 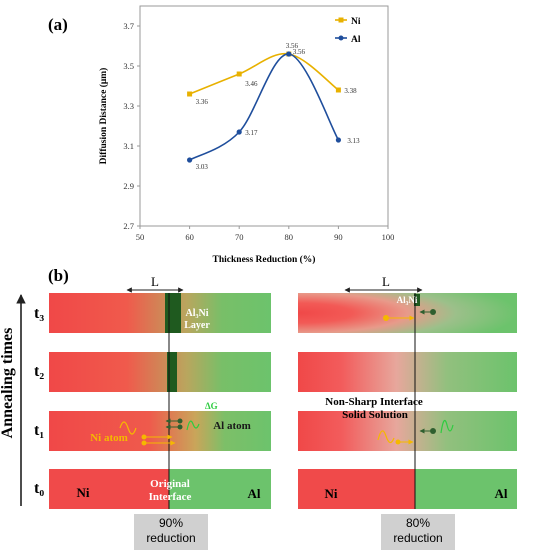 I want to click on left-layer-label-line2: Layer, so click(x=197, y=325).